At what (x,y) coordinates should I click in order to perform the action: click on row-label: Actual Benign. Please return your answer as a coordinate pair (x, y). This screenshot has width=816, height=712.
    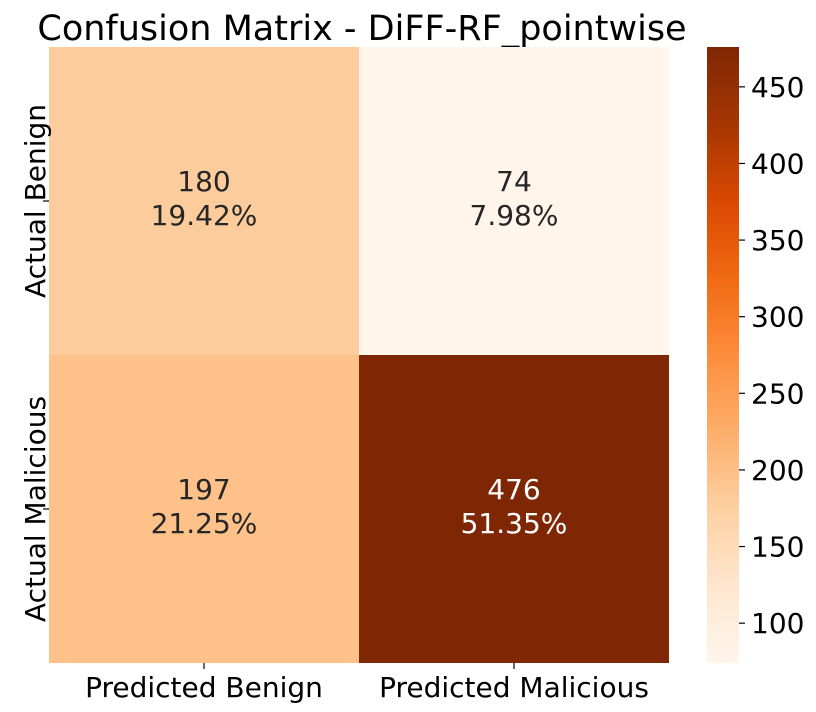
    Looking at the image, I should click on (35, 201).